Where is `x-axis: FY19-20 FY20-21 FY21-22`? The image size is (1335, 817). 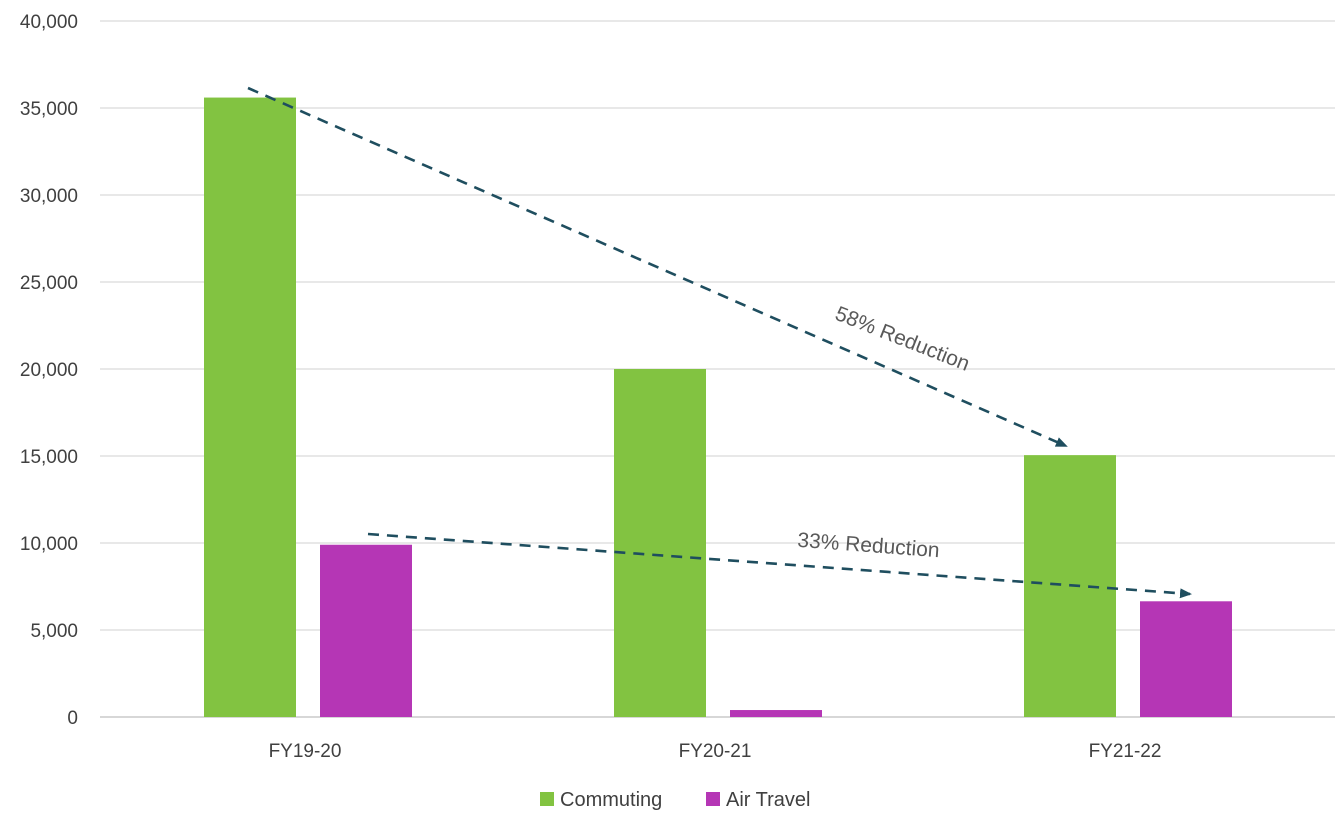 x-axis: FY19-20 FY20-21 FY21-22 is located at coordinates (715, 751).